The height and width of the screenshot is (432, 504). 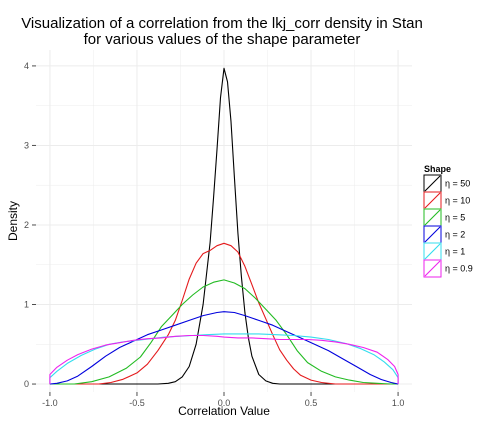 What do you see at coordinates (444, 234) in the screenshot?
I see `legend-item: η = 2` at bounding box center [444, 234].